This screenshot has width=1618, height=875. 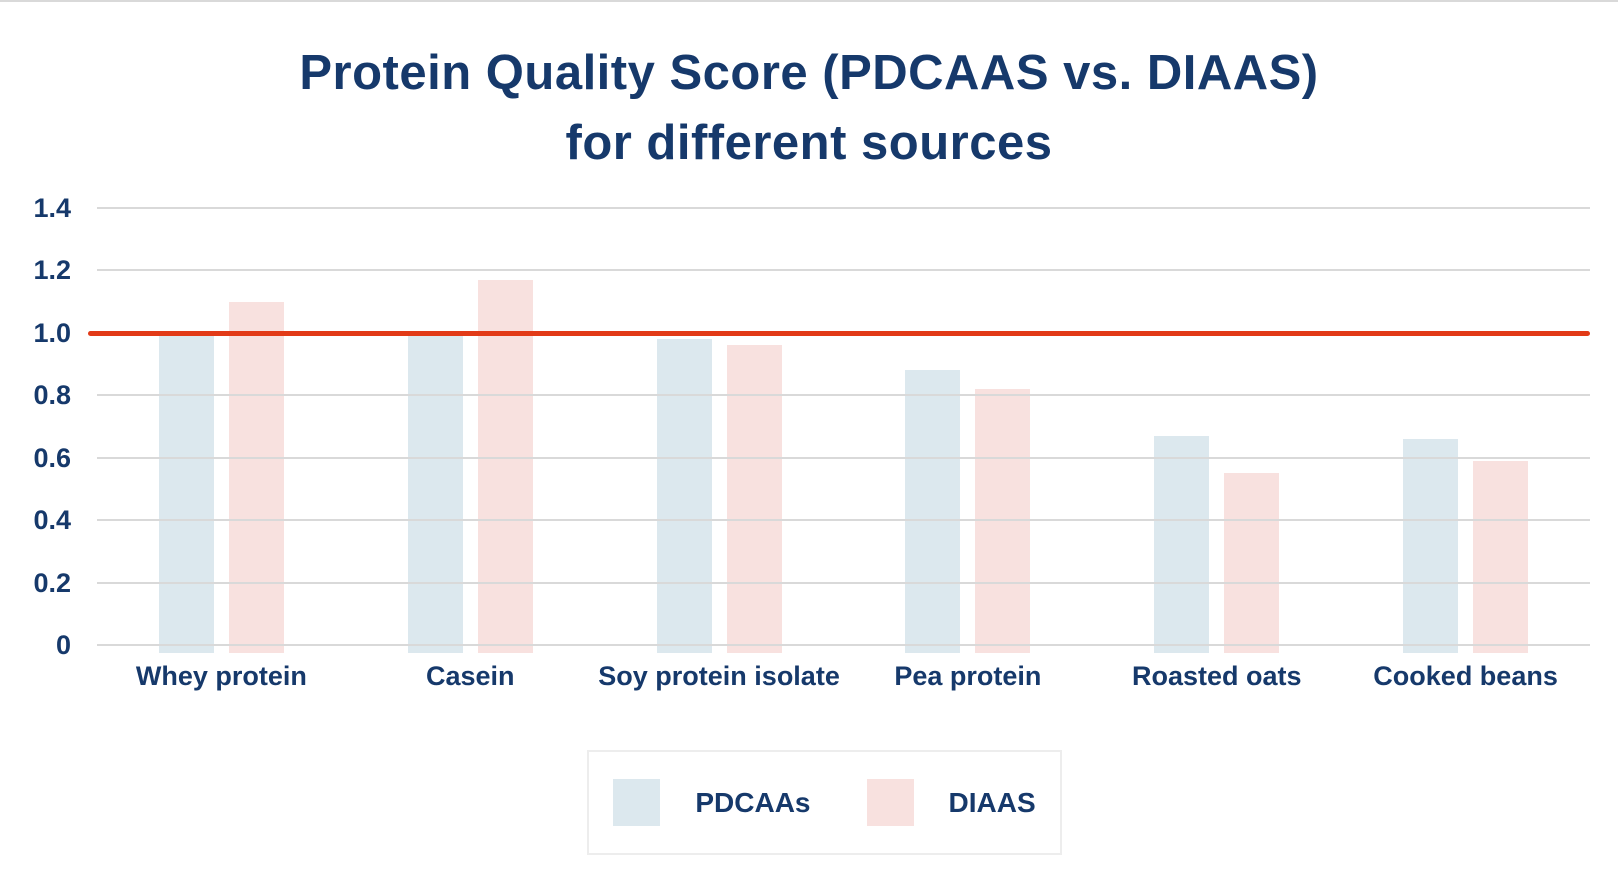 I want to click on legend-swatch-pdcaas, so click(x=637, y=802).